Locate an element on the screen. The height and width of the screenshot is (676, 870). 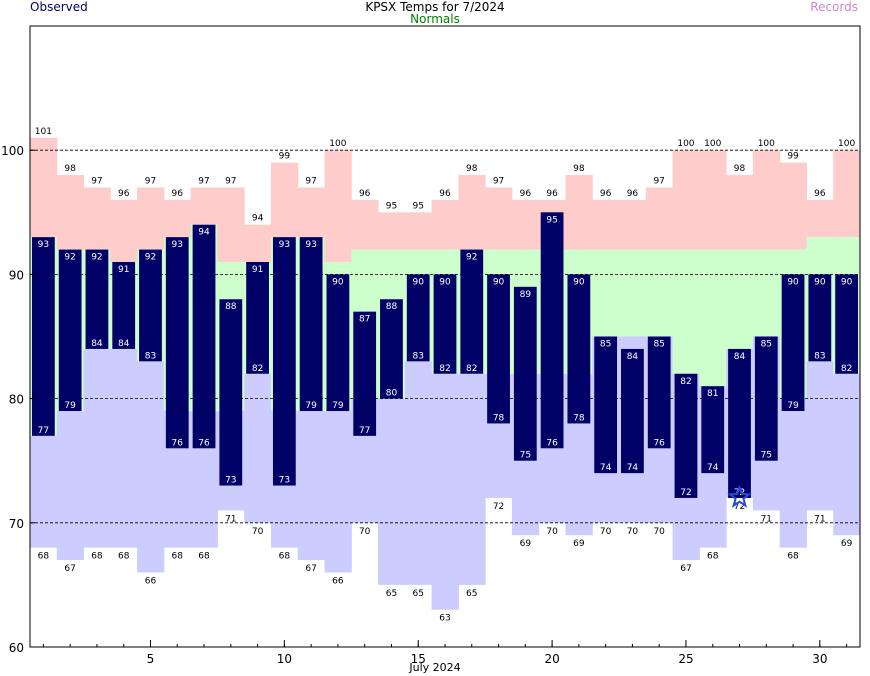
observed-low-label: 80 is located at coordinates (392, 394).